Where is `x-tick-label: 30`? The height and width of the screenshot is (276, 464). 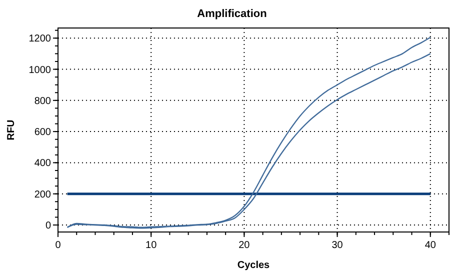
x-tick-label: 30 is located at coordinates (338, 245).